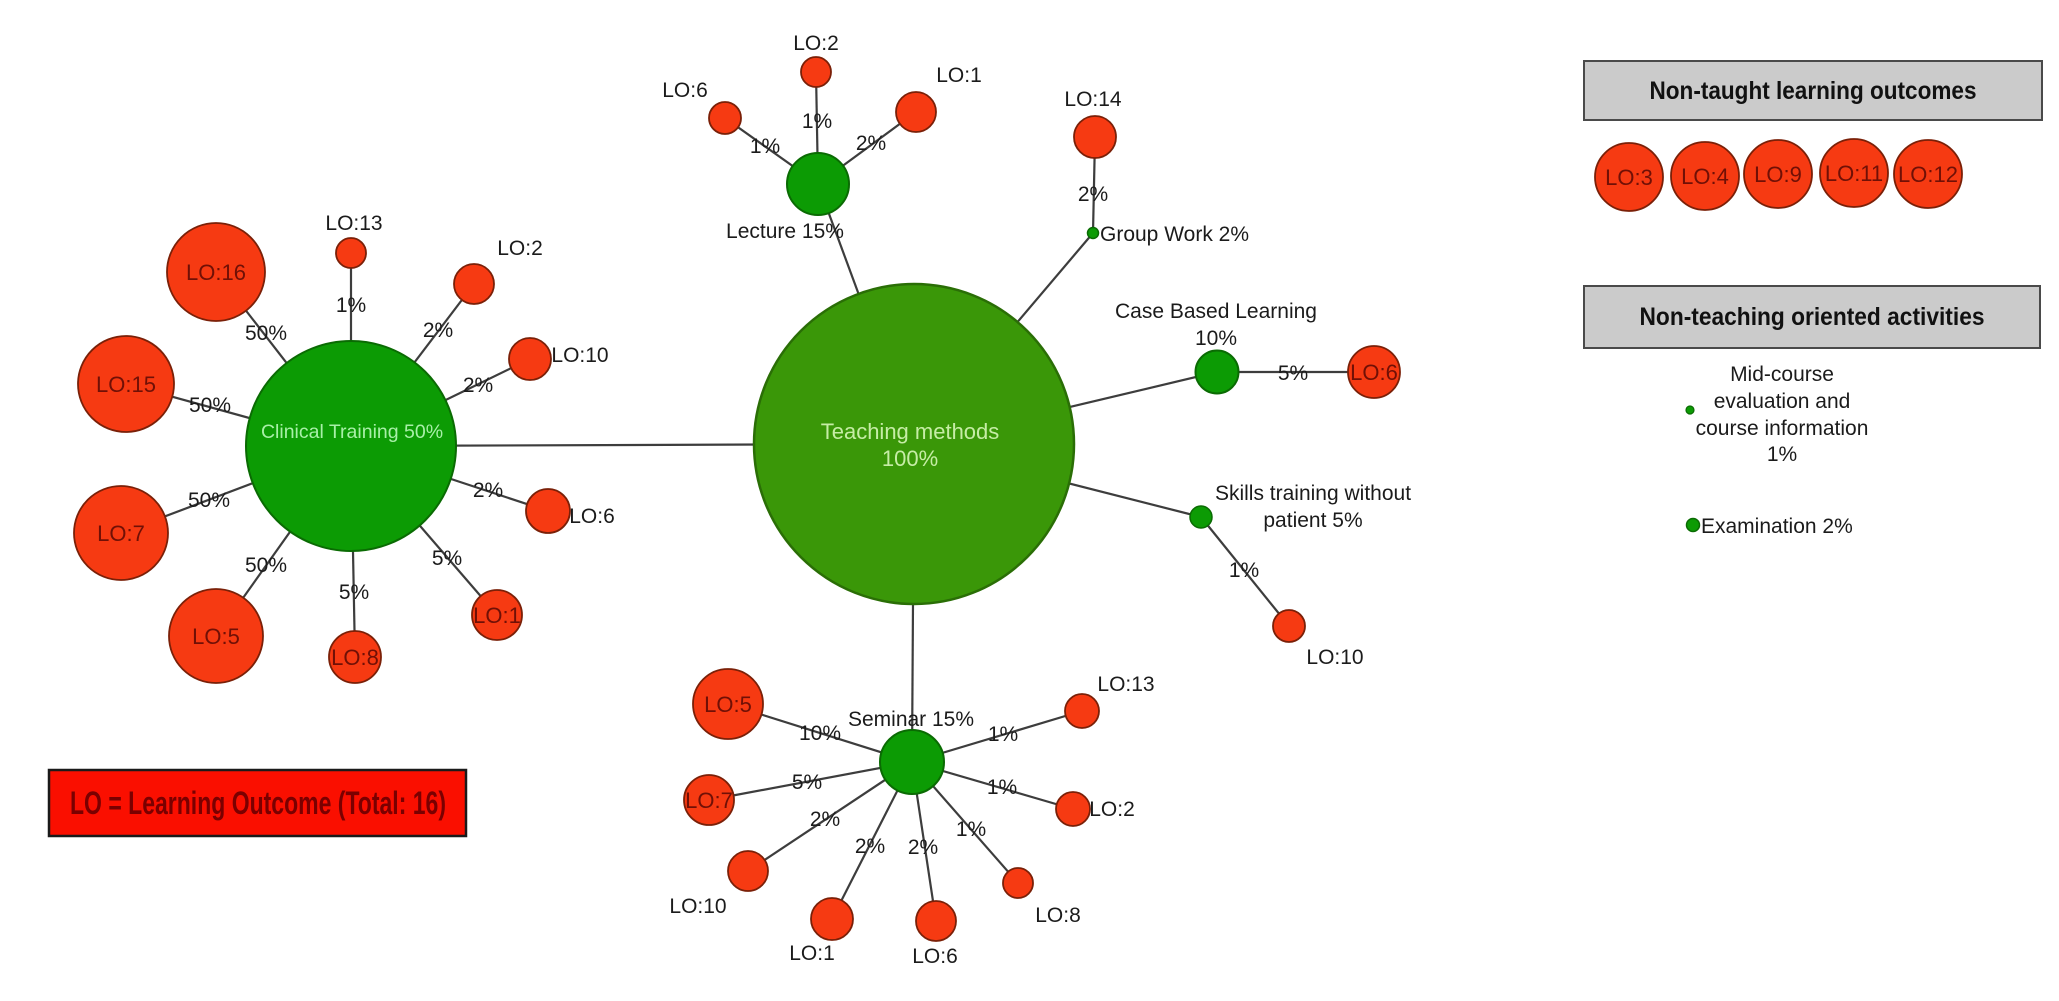  Describe the element at coordinates (1312, 520) in the screenshot. I see `svg-text: patient 5%` at that location.